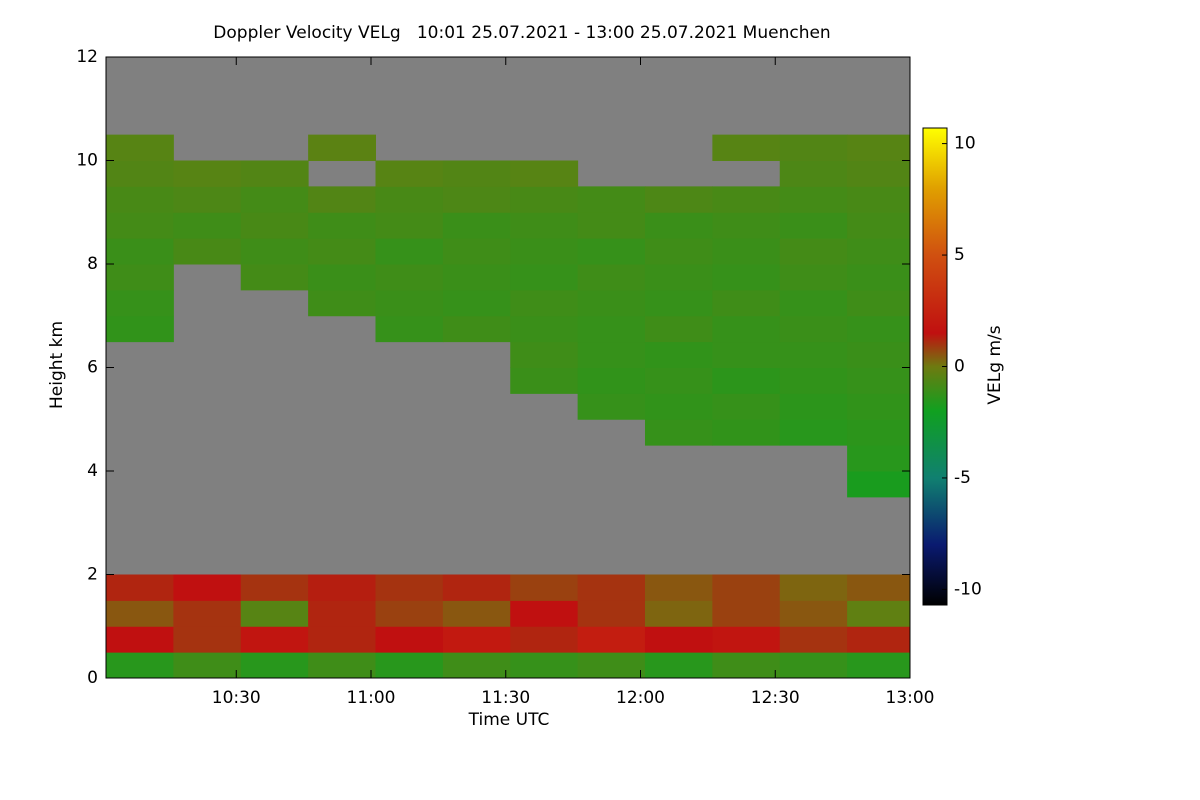 Image resolution: width=1200 pixels, height=800 pixels. I want to click on x-tick-label: 12:00, so click(640, 698).